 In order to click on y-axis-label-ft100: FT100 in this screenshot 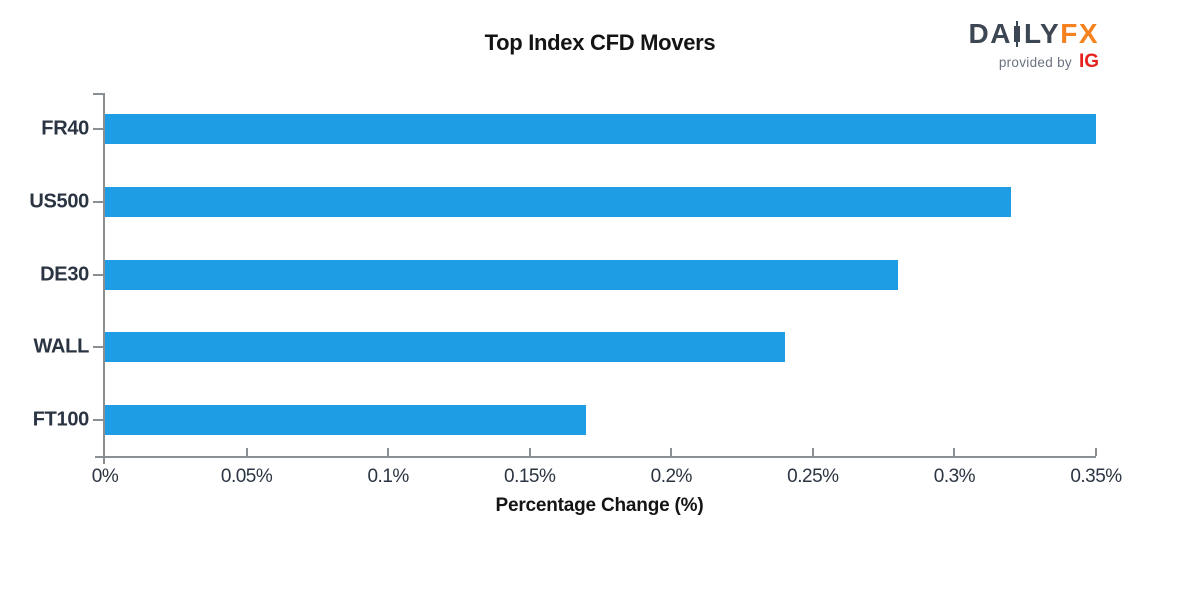, I will do `click(61, 419)`.